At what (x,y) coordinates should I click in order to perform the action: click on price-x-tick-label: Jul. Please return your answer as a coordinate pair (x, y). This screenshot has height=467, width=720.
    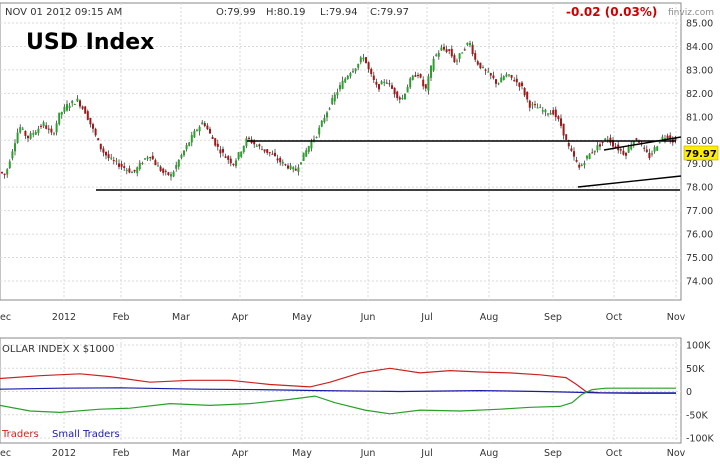
    Looking at the image, I should click on (426, 317).